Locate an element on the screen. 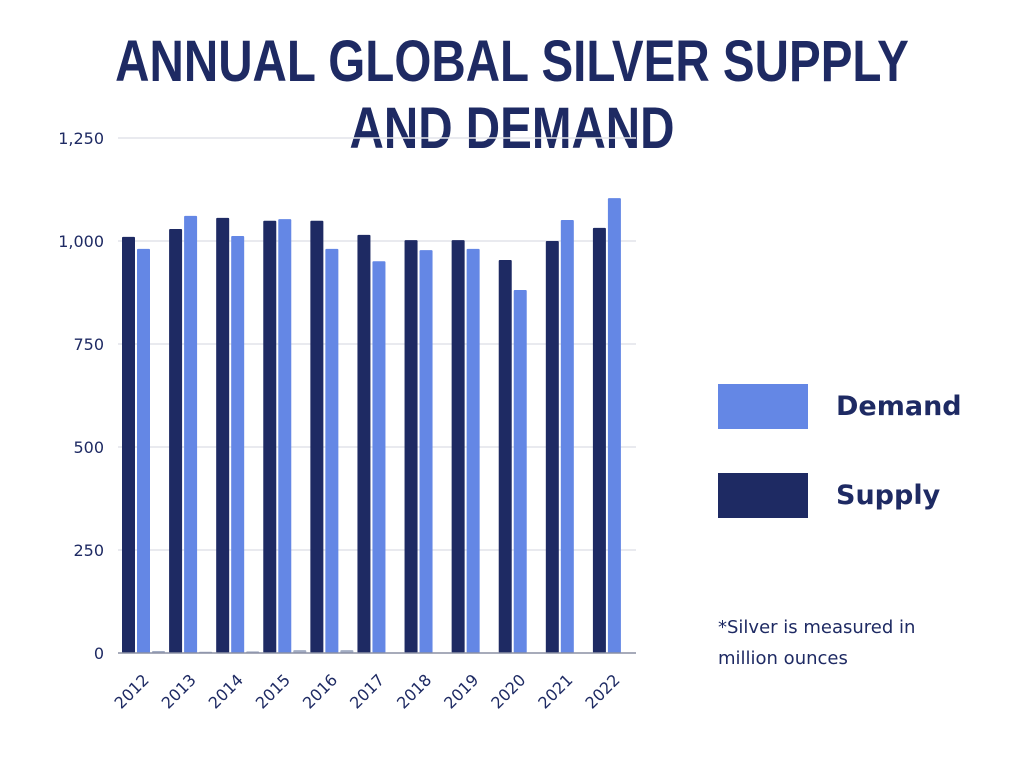  bar-demand-2013 is located at coordinates (191, 434).